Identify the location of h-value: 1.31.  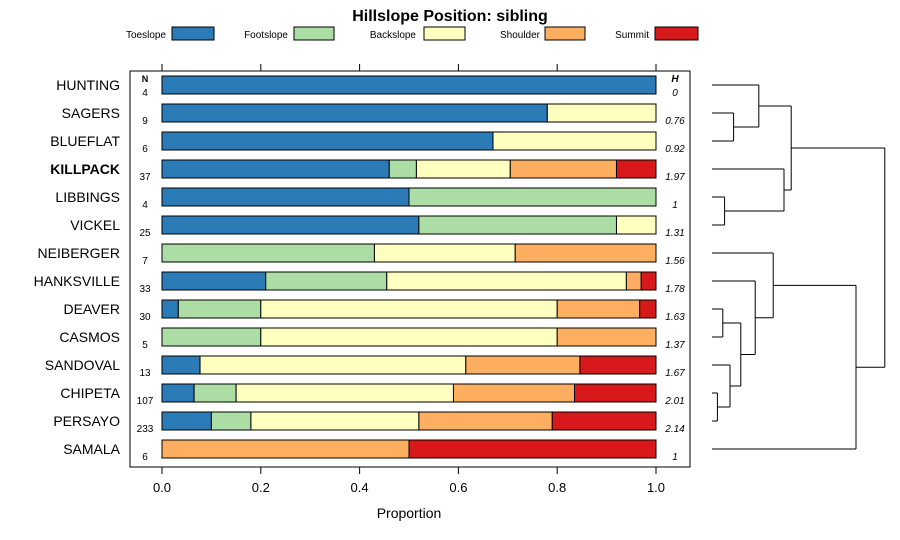
(674, 233).